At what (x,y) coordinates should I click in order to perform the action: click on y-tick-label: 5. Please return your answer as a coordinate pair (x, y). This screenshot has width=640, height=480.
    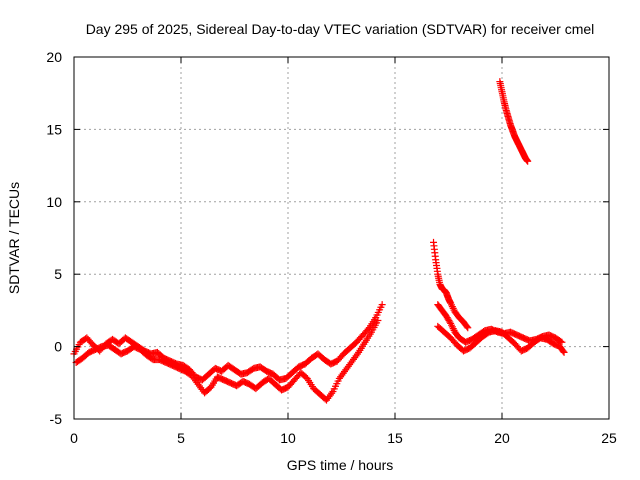
    Looking at the image, I should click on (58, 274).